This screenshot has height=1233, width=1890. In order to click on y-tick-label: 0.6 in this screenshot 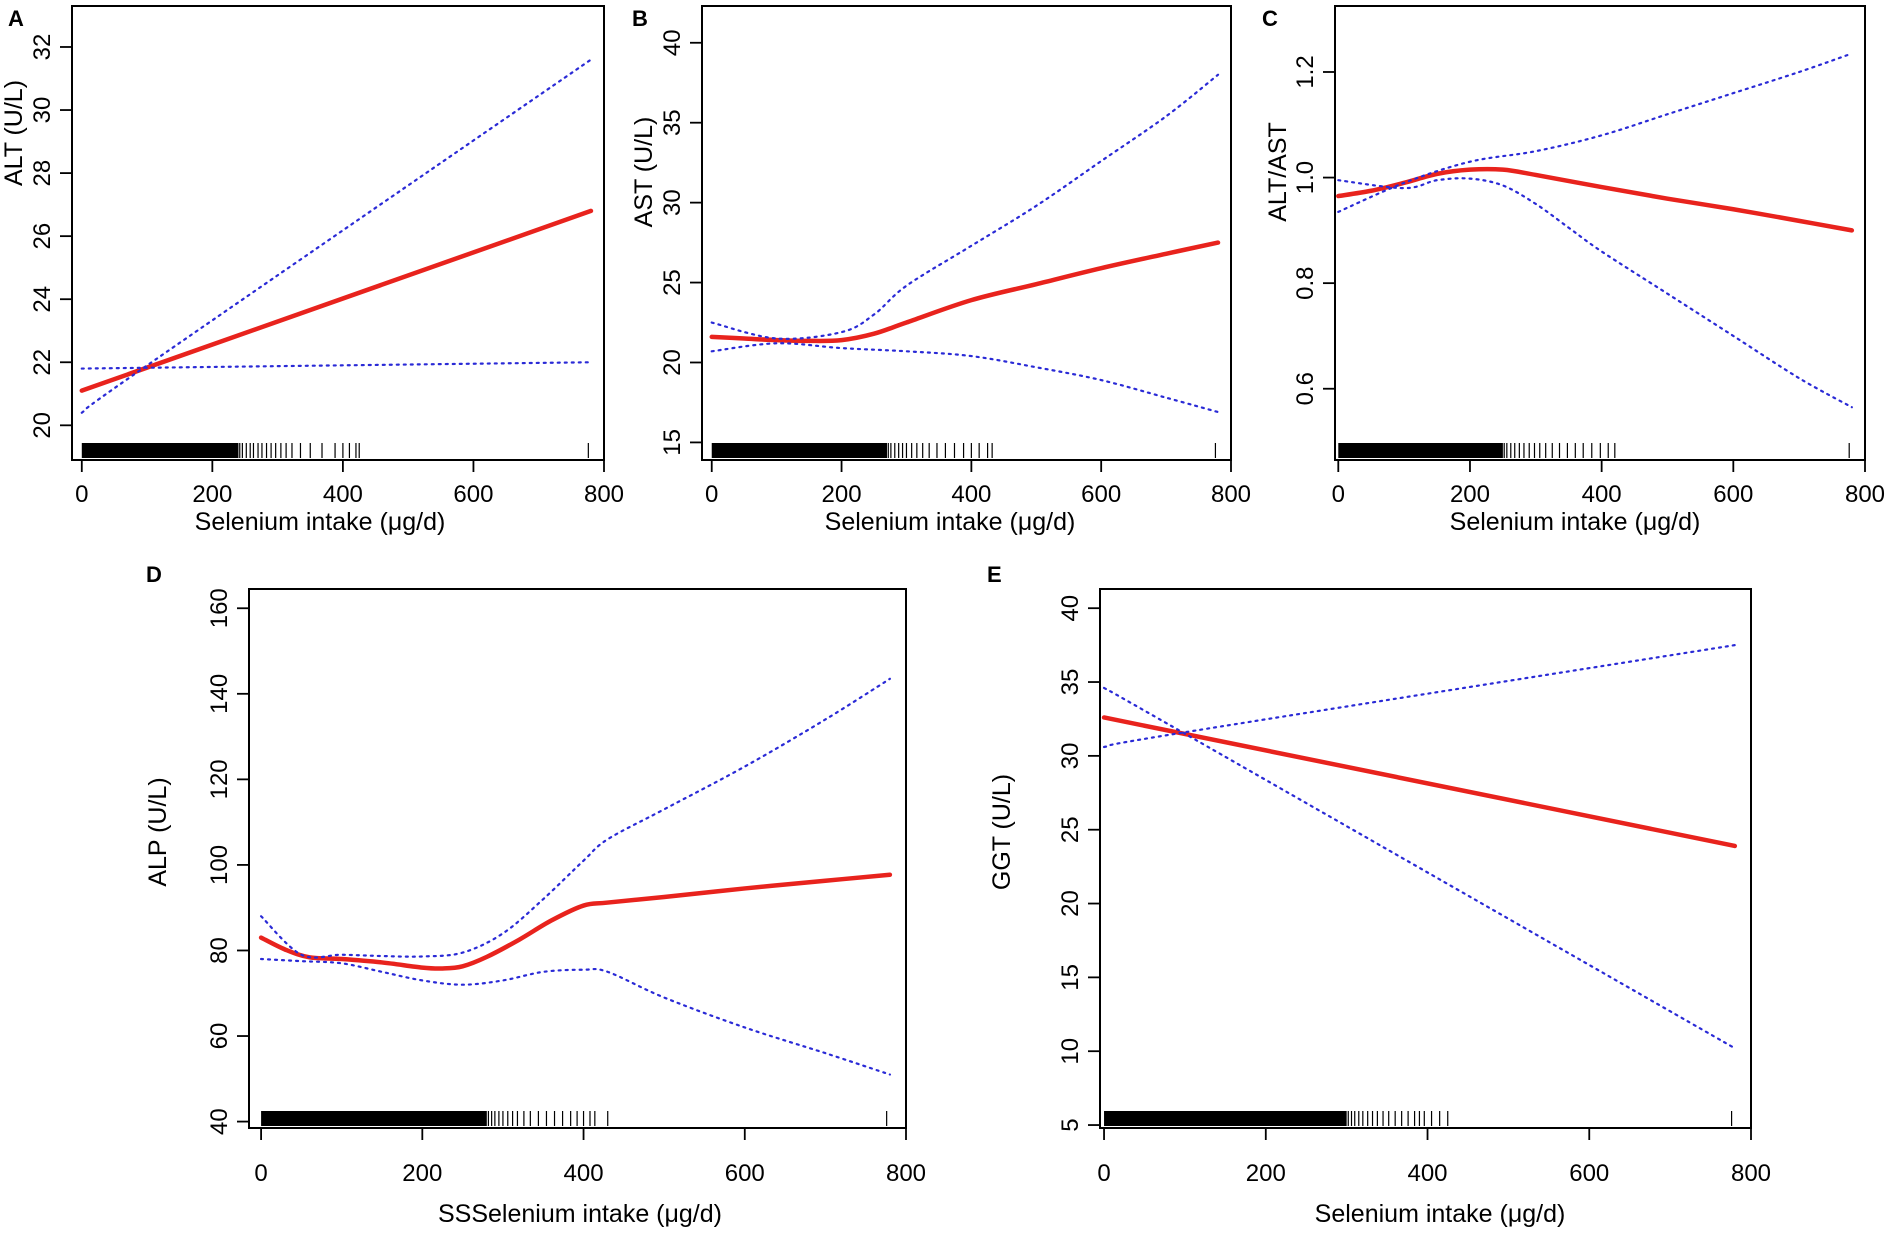, I will do `click(1305, 388)`.